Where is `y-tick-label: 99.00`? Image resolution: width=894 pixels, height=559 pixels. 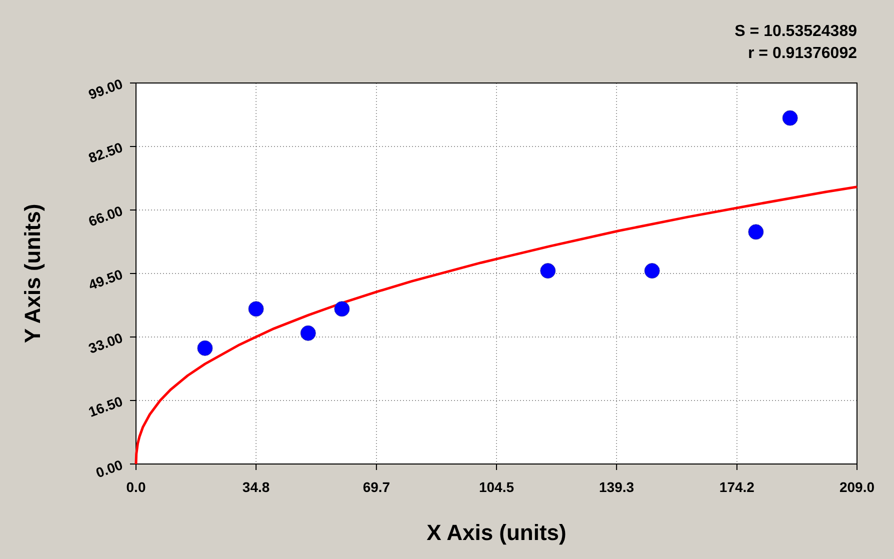
y-tick-label: 99.00 is located at coordinates (105, 89).